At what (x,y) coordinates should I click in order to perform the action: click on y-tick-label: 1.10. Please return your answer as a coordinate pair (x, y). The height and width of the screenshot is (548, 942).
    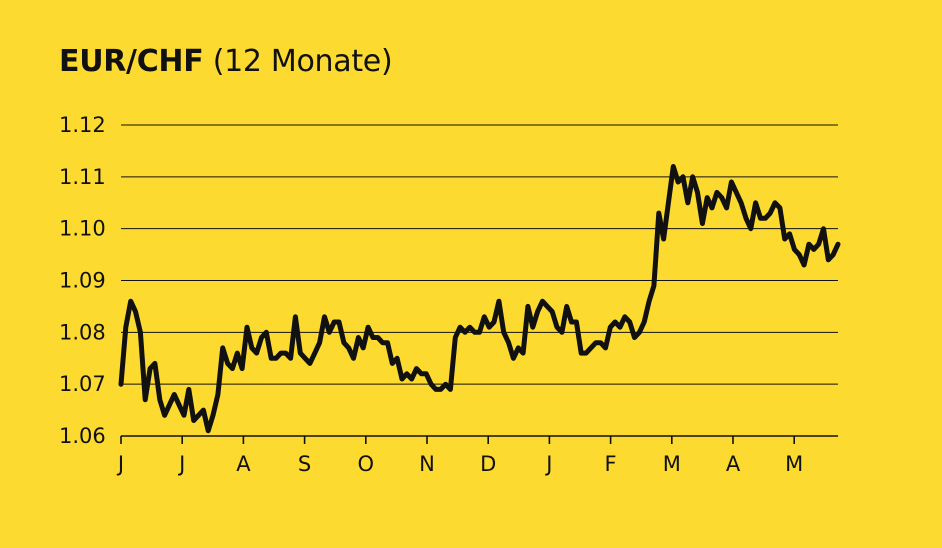
    Looking at the image, I should click on (82, 229).